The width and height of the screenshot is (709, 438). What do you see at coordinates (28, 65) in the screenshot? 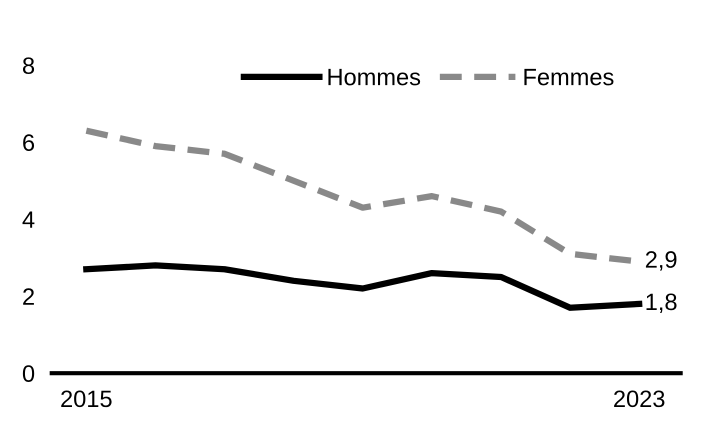
I see `y-tick-label: 8` at bounding box center [28, 65].